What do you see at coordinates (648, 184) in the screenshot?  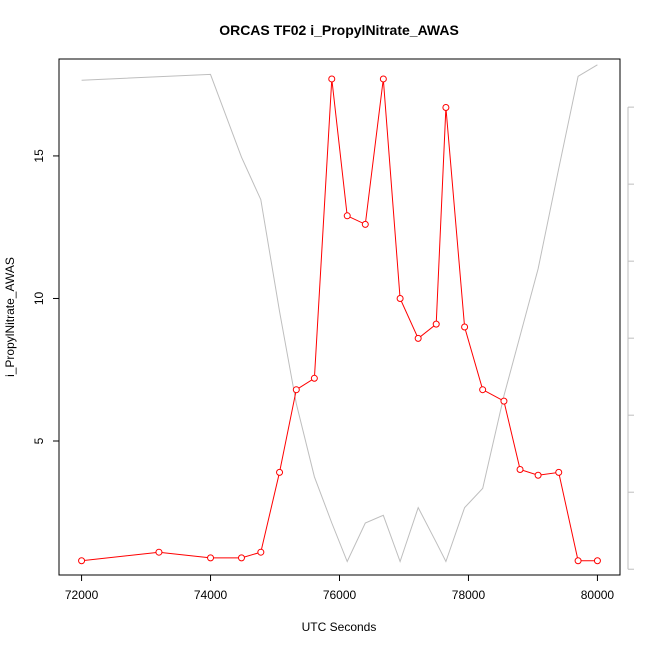 I see `y2-tick-label: 10000` at bounding box center [648, 184].